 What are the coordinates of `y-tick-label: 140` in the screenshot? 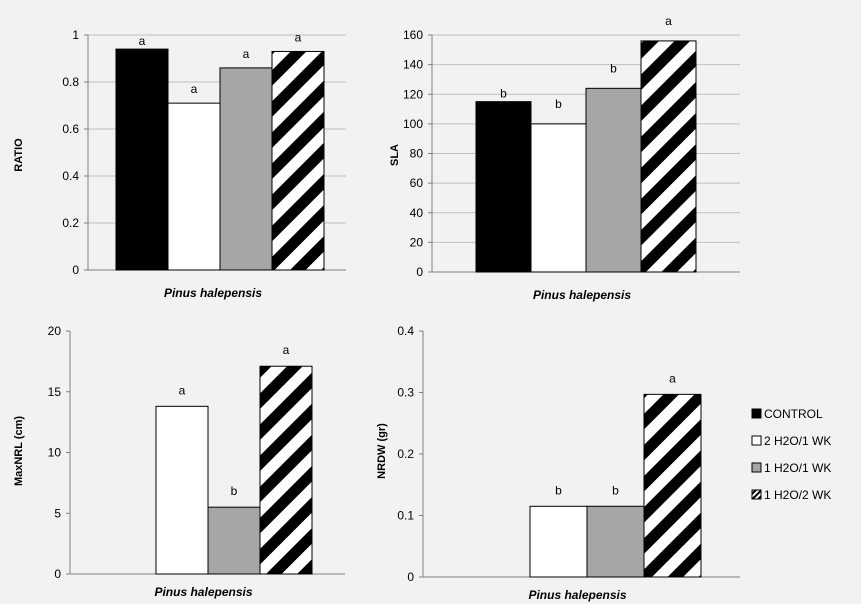 It's located at (413, 65).